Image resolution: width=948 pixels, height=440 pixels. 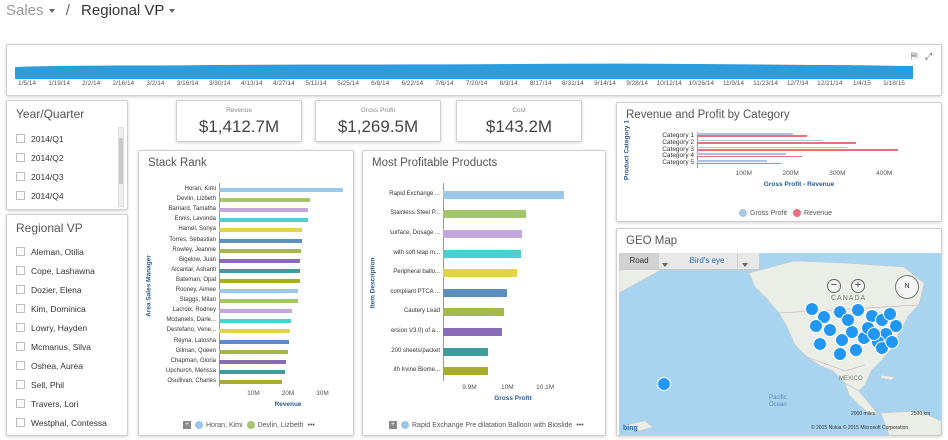 What do you see at coordinates (745, 261) in the screenshot?
I see `birds-eye-dropdown` at bounding box center [745, 261].